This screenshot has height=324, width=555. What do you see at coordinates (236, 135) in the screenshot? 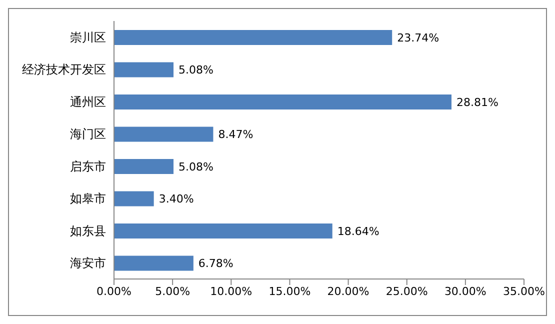
I see `data-label: 8.47%` at bounding box center [236, 135].